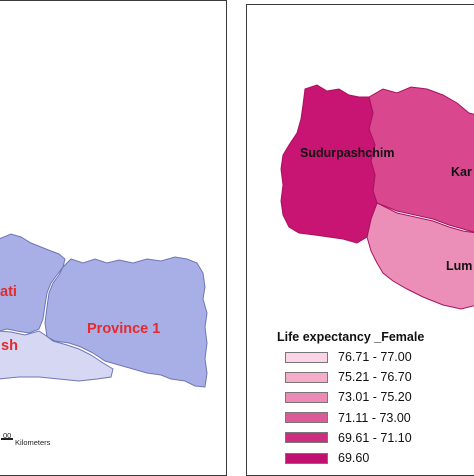 This screenshot has height=476, width=474. I want to click on lumbini-label: Lum, so click(459, 266).